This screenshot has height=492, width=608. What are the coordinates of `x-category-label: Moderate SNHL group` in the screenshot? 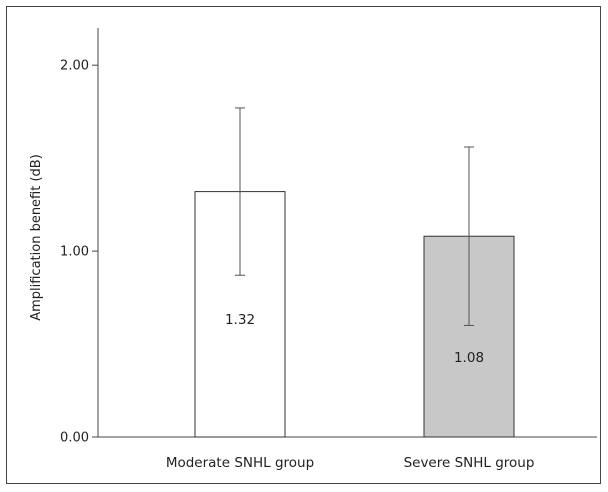 It's located at (240, 463).